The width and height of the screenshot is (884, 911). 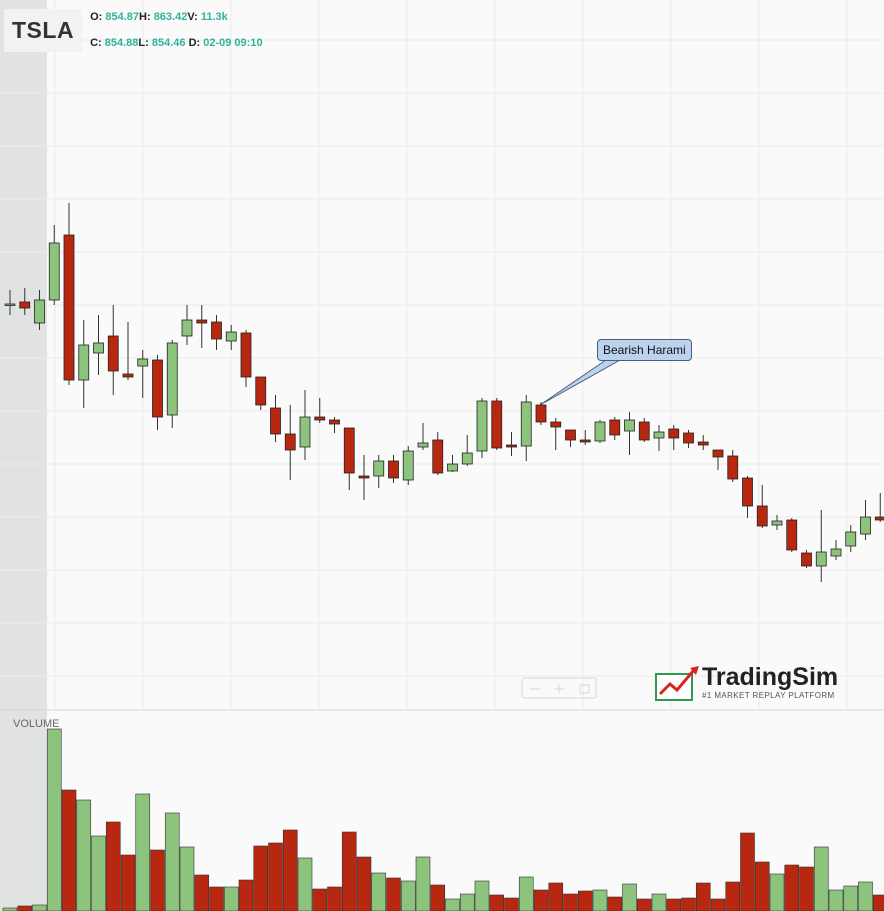 What do you see at coordinates (145, 17) in the screenshot?
I see `label: H:` at bounding box center [145, 17].